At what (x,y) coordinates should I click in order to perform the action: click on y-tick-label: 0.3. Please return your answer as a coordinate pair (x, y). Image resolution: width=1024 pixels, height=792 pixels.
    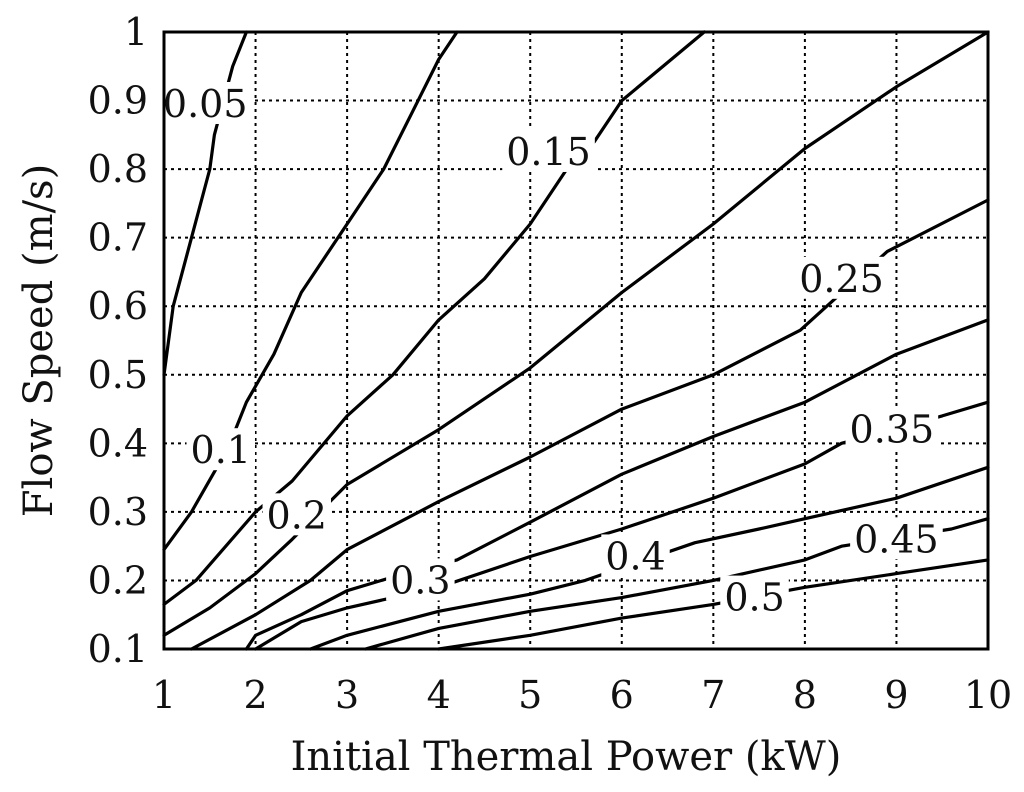
    Looking at the image, I should click on (118, 512).